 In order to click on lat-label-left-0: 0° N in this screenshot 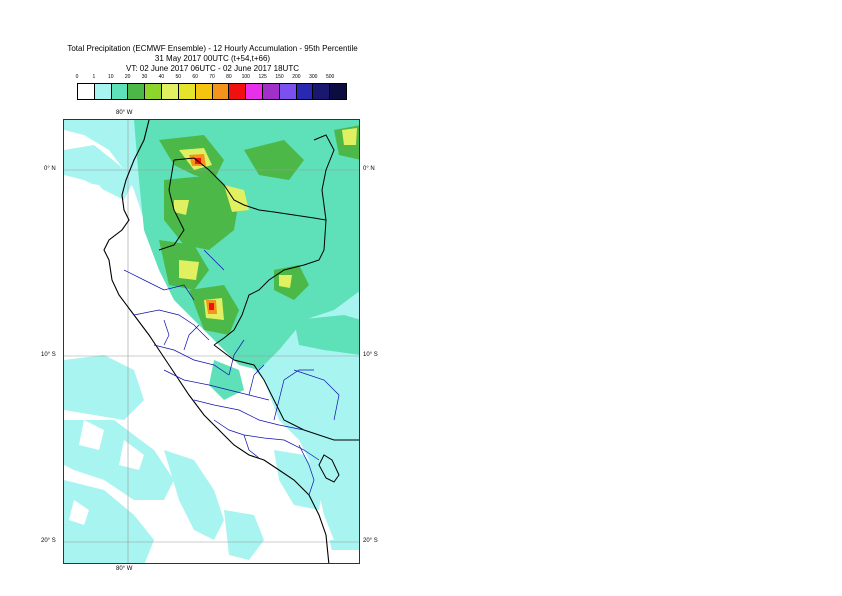, I will do `click(50, 169)`.